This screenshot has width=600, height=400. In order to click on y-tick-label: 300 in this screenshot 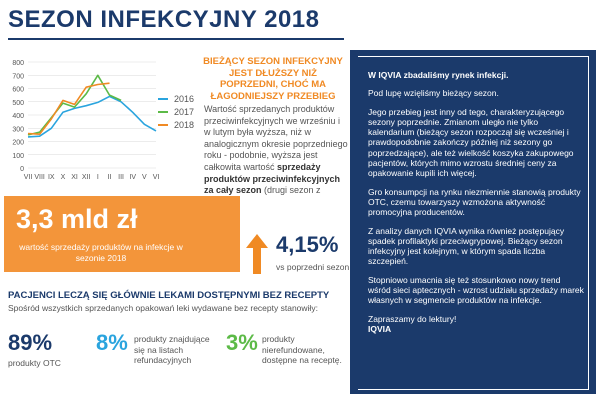, I will do `click(18, 129)`.